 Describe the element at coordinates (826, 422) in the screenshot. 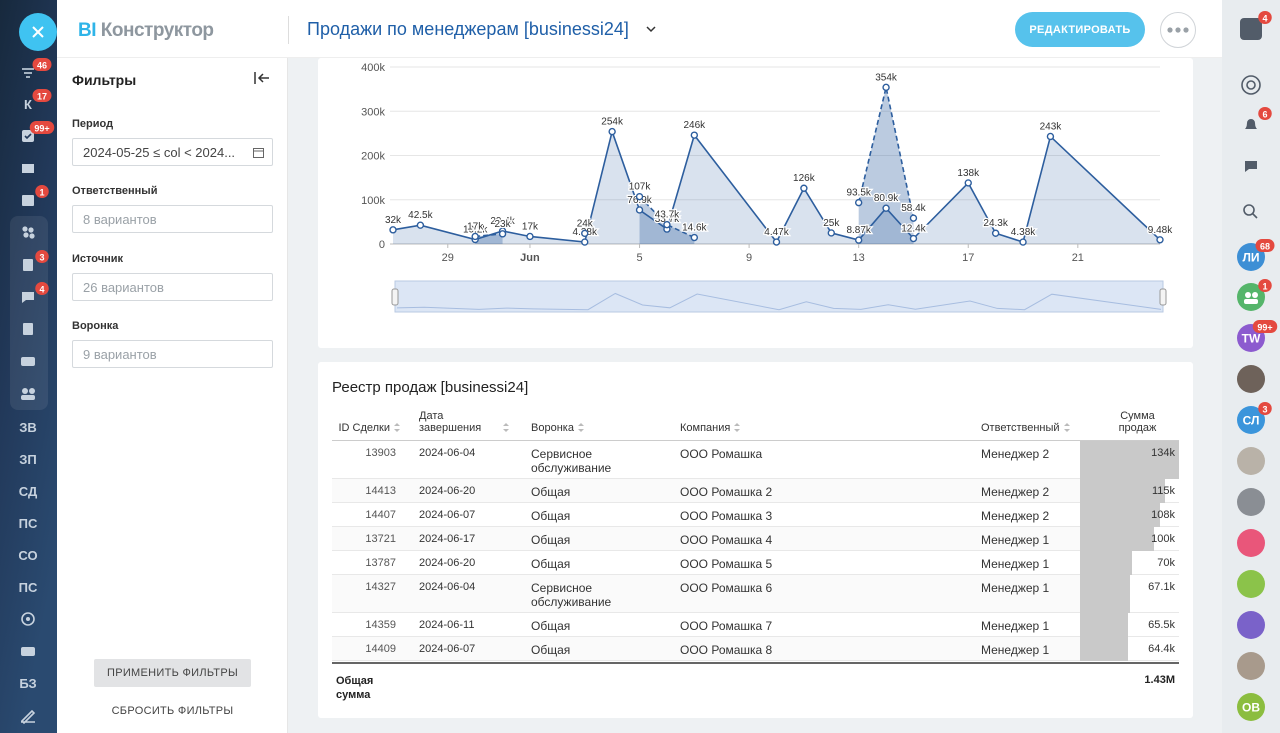

I see `column-header: Компания` at that location.